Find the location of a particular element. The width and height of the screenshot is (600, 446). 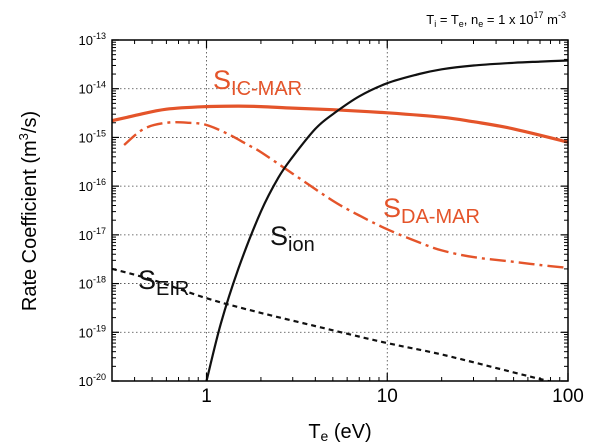

conditions-annotation: Ti = Te, ne = 1 x 1017 m-3 is located at coordinates (496, 19).